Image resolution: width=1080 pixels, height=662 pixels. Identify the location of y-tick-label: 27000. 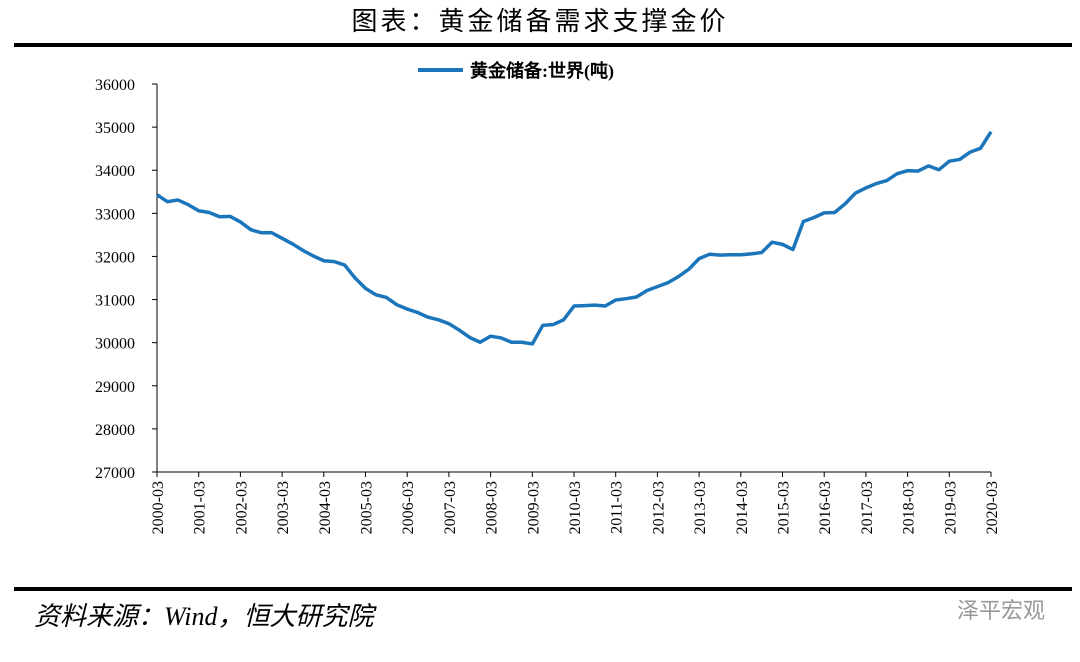
(115, 473).